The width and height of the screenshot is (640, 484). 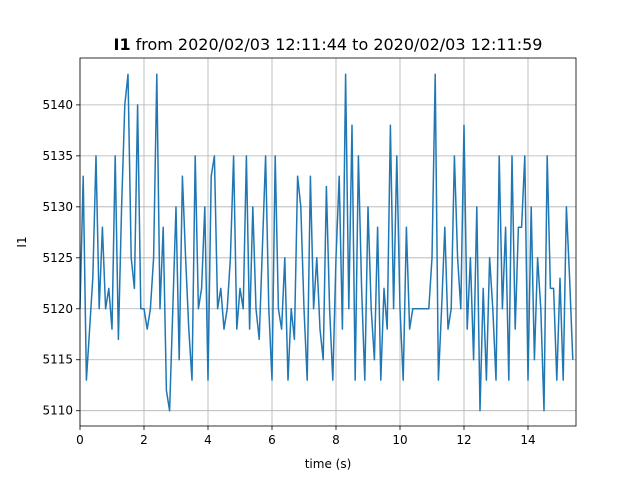 I want to click on x-tick-label: 10, so click(x=399, y=440).